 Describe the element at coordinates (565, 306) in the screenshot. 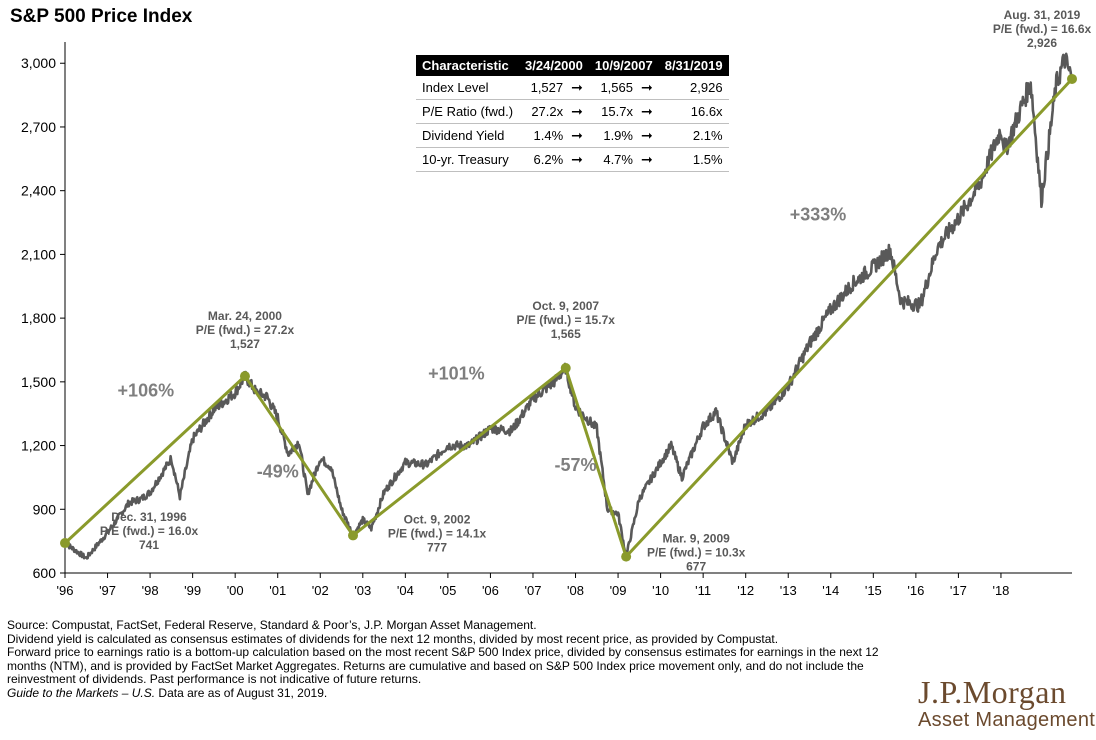

I see `annotation-text: Oct. 9, 2007` at that location.